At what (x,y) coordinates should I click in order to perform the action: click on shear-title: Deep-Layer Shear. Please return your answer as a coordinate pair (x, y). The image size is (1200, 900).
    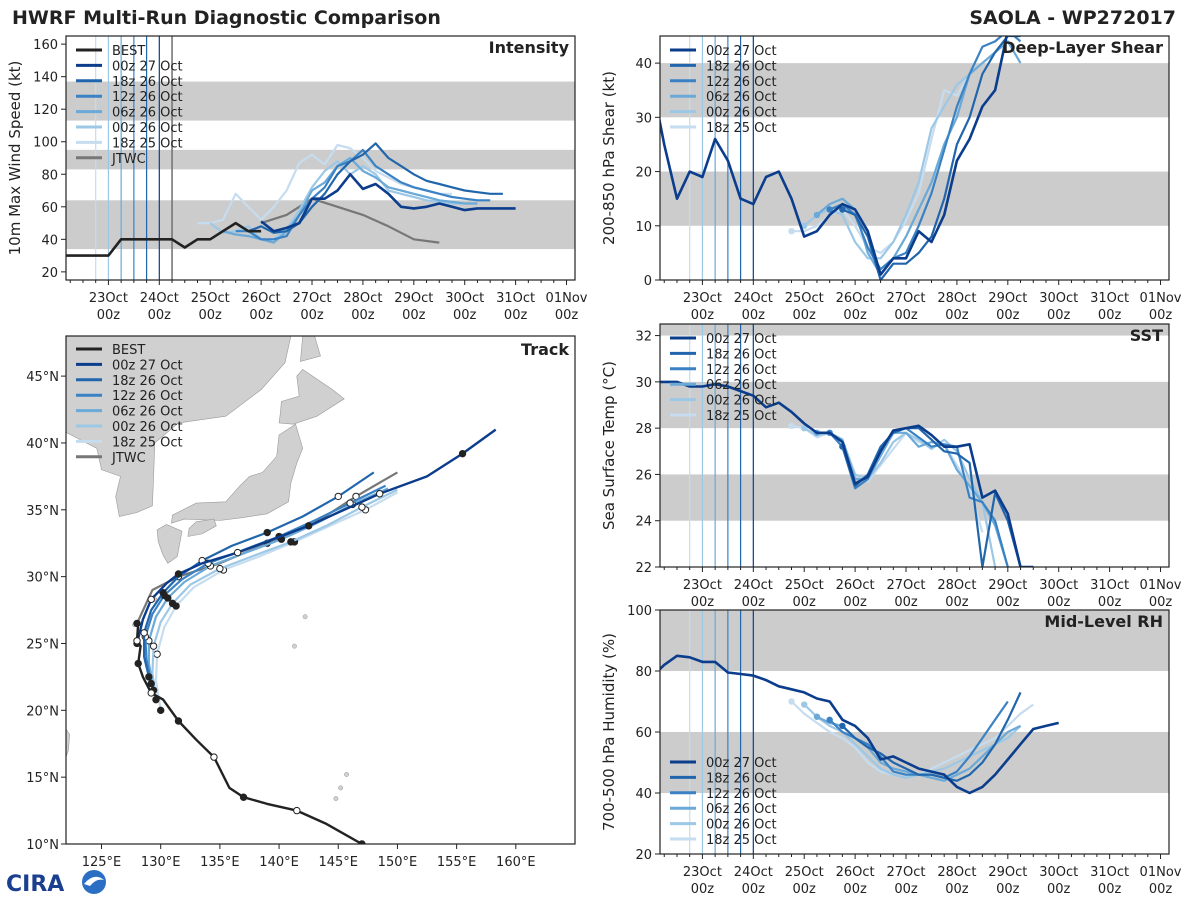
    Looking at the image, I should click on (1082, 47).